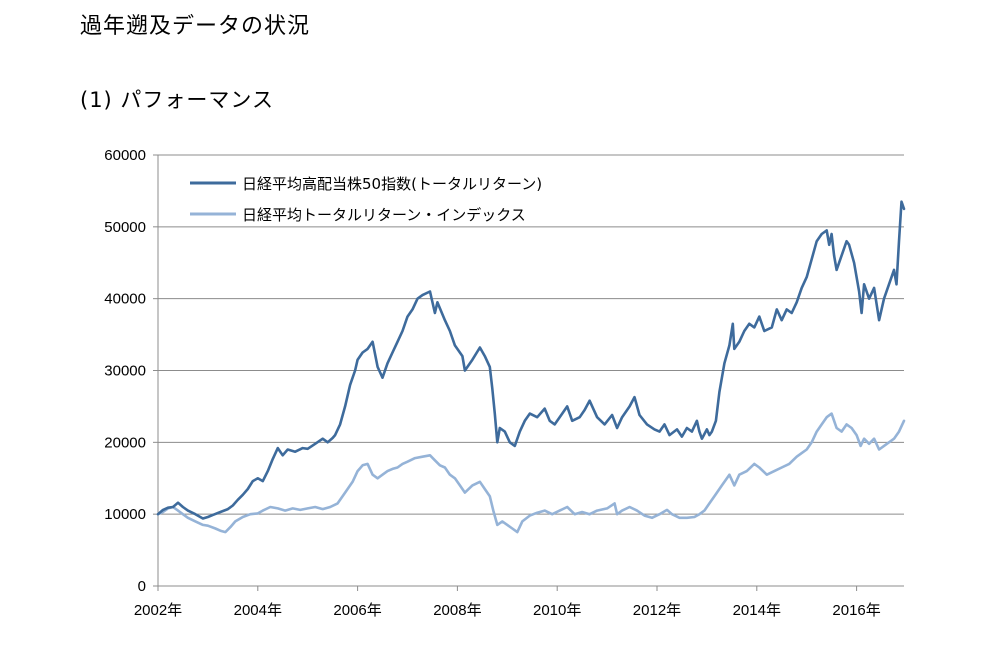  Describe the element at coordinates (125, 155) in the screenshot. I see `y-tick-label-60000: 60000` at that location.